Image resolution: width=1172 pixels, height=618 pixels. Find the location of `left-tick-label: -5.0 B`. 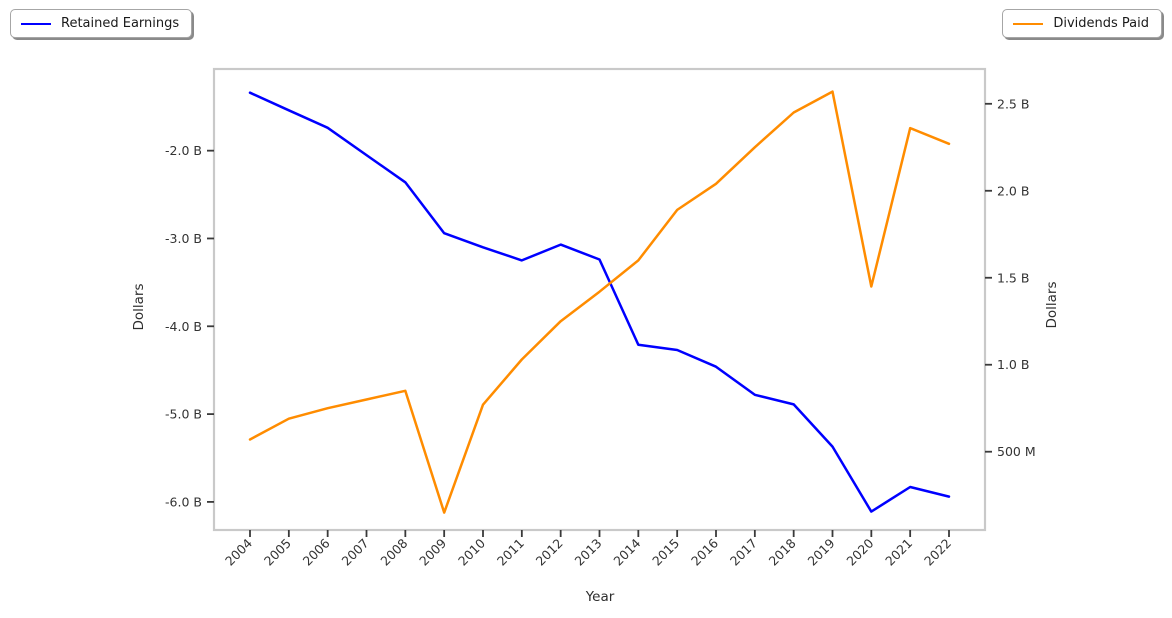

left-tick-label: -5.0 B is located at coordinates (183, 414).